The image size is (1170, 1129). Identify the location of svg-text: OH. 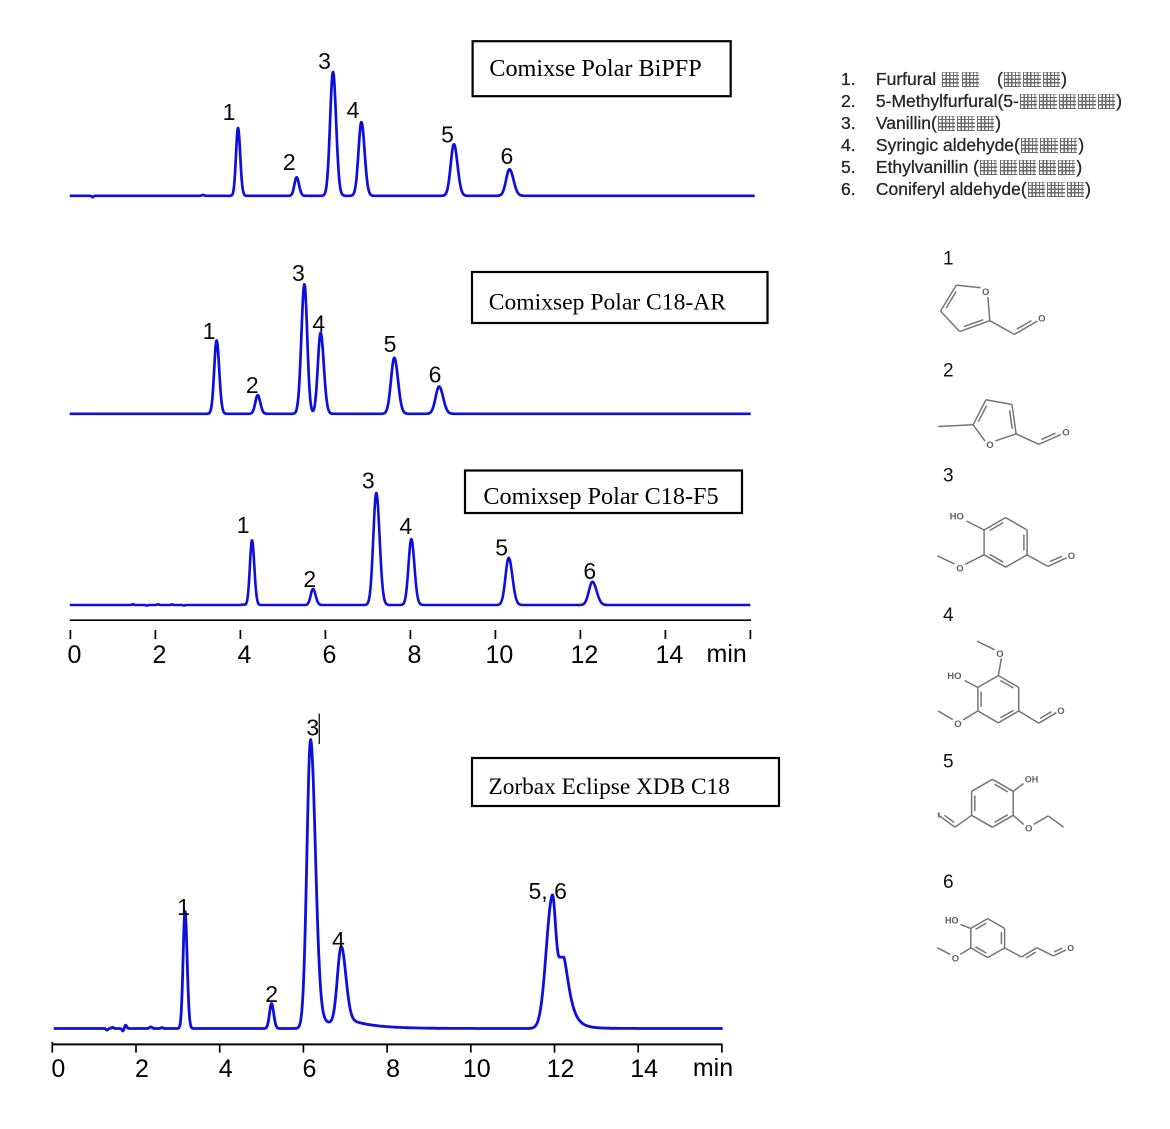
(1032, 780).